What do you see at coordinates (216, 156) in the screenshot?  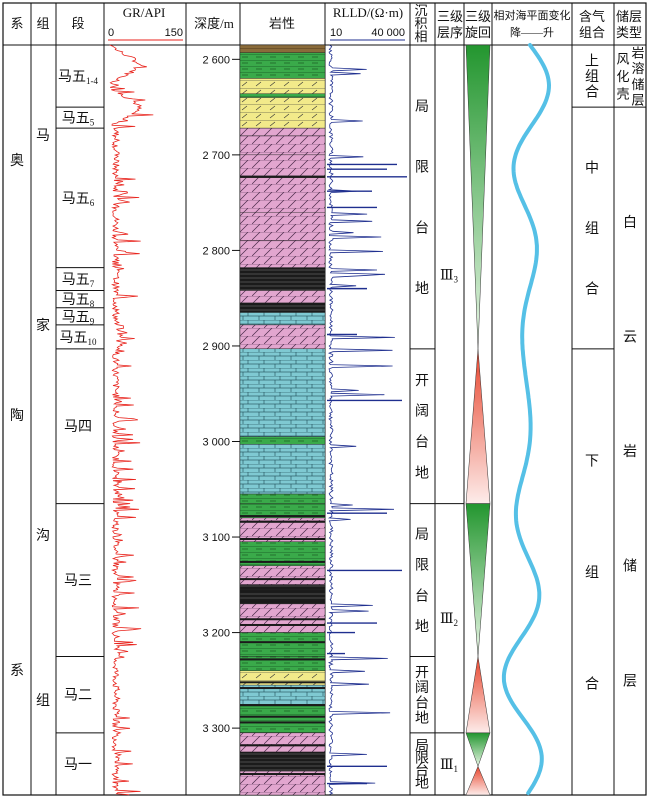 I see `depth-label-1: 2 700` at bounding box center [216, 156].